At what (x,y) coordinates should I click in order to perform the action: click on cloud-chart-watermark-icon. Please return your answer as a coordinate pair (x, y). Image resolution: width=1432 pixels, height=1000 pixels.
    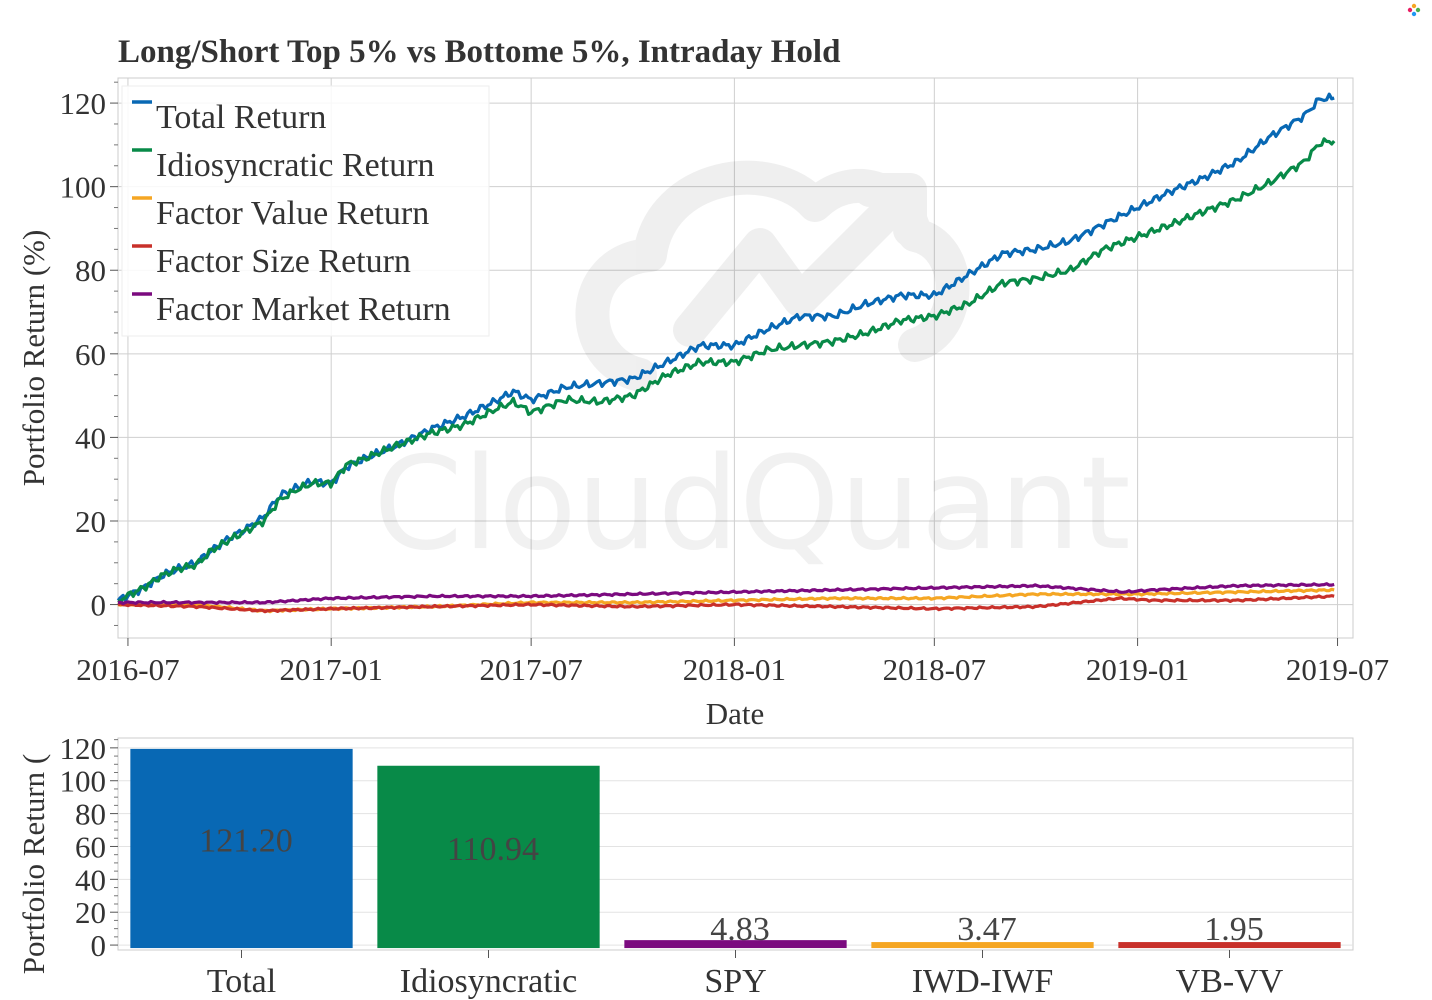
    Looking at the image, I should click on (772, 276).